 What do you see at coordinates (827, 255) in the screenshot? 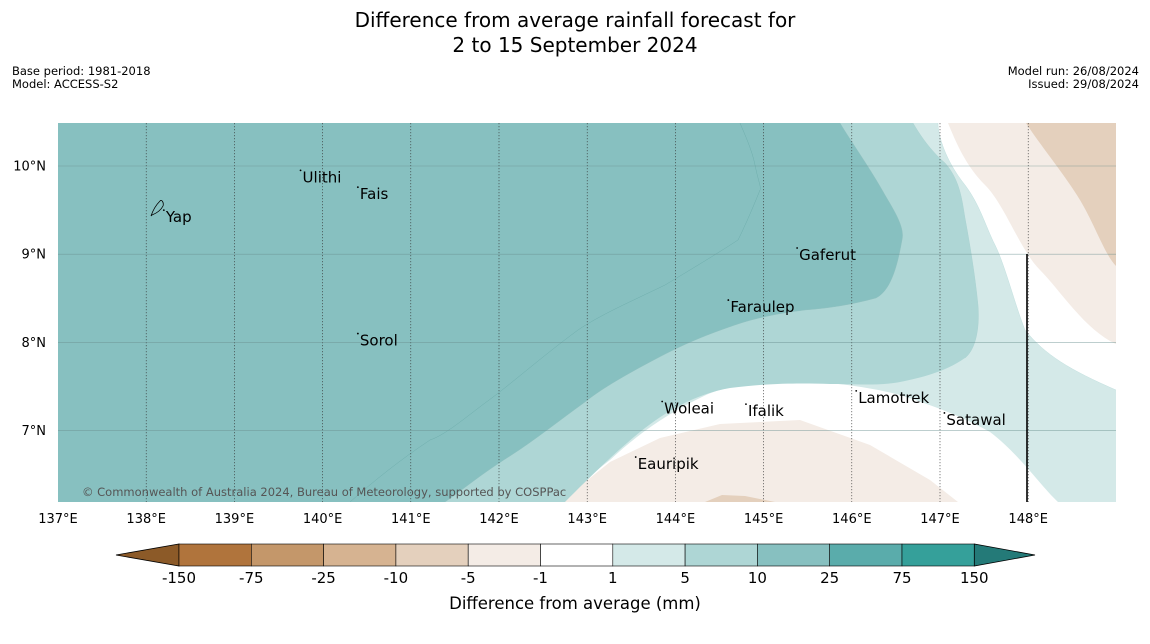
I see `place-label: Gaferut` at bounding box center [827, 255].